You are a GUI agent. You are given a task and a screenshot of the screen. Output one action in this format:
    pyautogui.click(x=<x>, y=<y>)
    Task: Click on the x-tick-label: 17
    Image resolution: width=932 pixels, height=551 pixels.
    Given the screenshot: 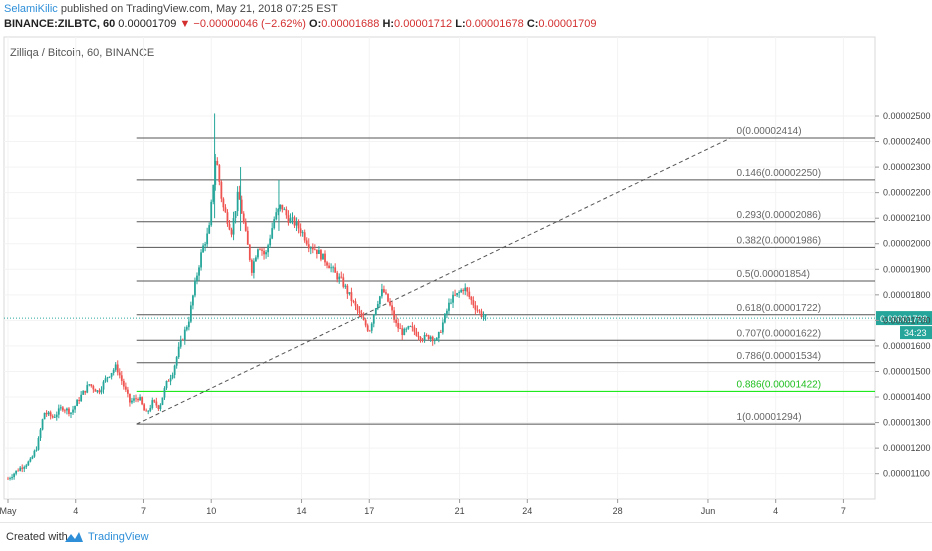 What is the action you would take?
    pyautogui.click(x=369, y=511)
    